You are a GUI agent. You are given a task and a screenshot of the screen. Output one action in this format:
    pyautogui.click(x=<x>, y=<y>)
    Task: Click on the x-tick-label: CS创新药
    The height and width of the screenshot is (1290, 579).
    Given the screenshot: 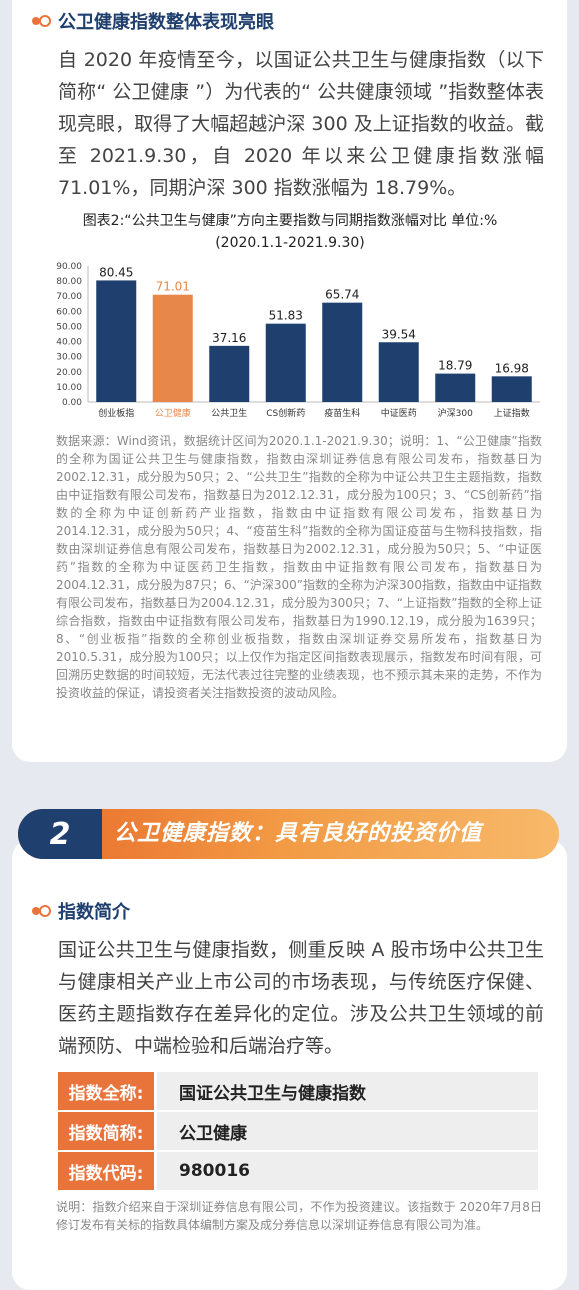 What is the action you would take?
    pyautogui.click(x=285, y=413)
    